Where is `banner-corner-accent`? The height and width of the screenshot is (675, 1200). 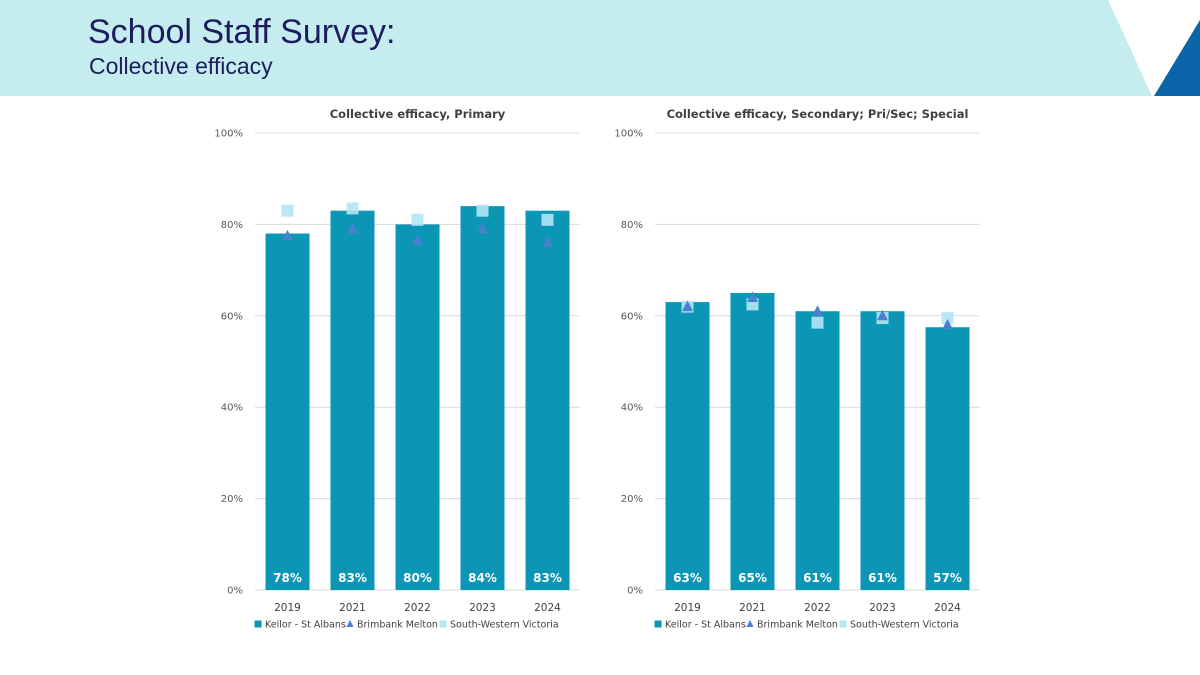 banner-corner-accent is located at coordinates (1177, 58).